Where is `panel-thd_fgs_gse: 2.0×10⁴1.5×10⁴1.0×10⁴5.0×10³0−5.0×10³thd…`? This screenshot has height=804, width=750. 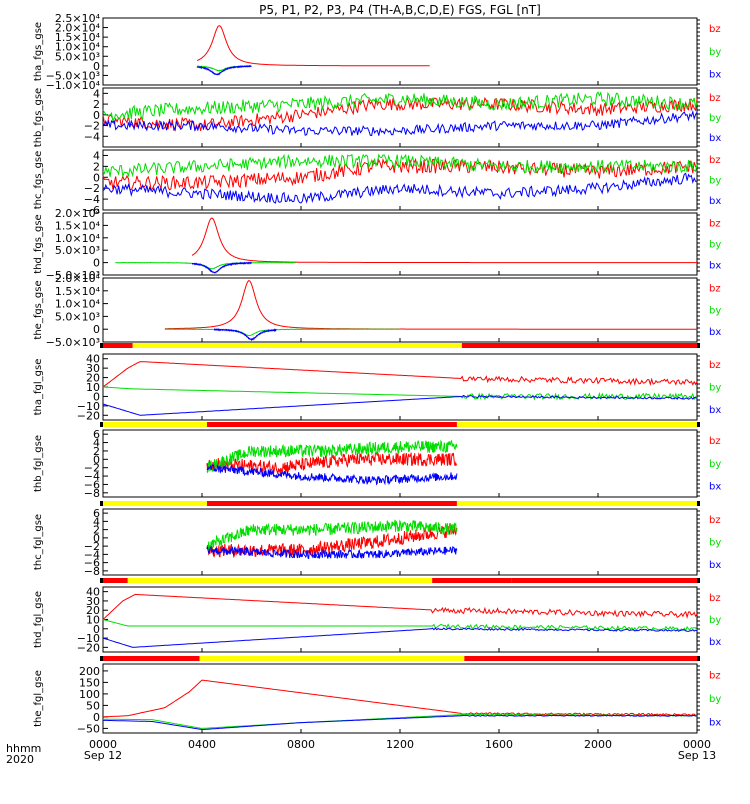
panel-thd_fgs_gse: 2.0×10⁴1.5×10⁴1.0×10⁴5.0×10³0−5.0×10³thd… is located at coordinates (377, 244).